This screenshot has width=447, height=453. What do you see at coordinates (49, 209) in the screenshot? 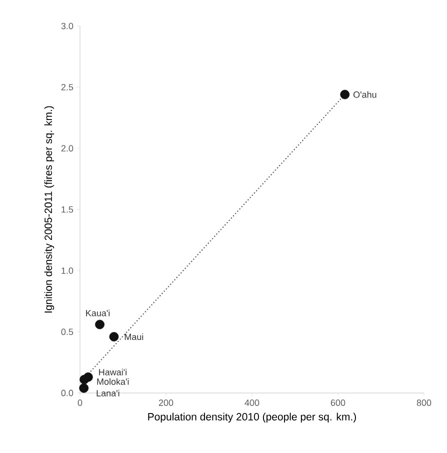
I see `y-axis-title: Ignition density 2005-2011 (fires per sq. km.)` at bounding box center [49, 209].